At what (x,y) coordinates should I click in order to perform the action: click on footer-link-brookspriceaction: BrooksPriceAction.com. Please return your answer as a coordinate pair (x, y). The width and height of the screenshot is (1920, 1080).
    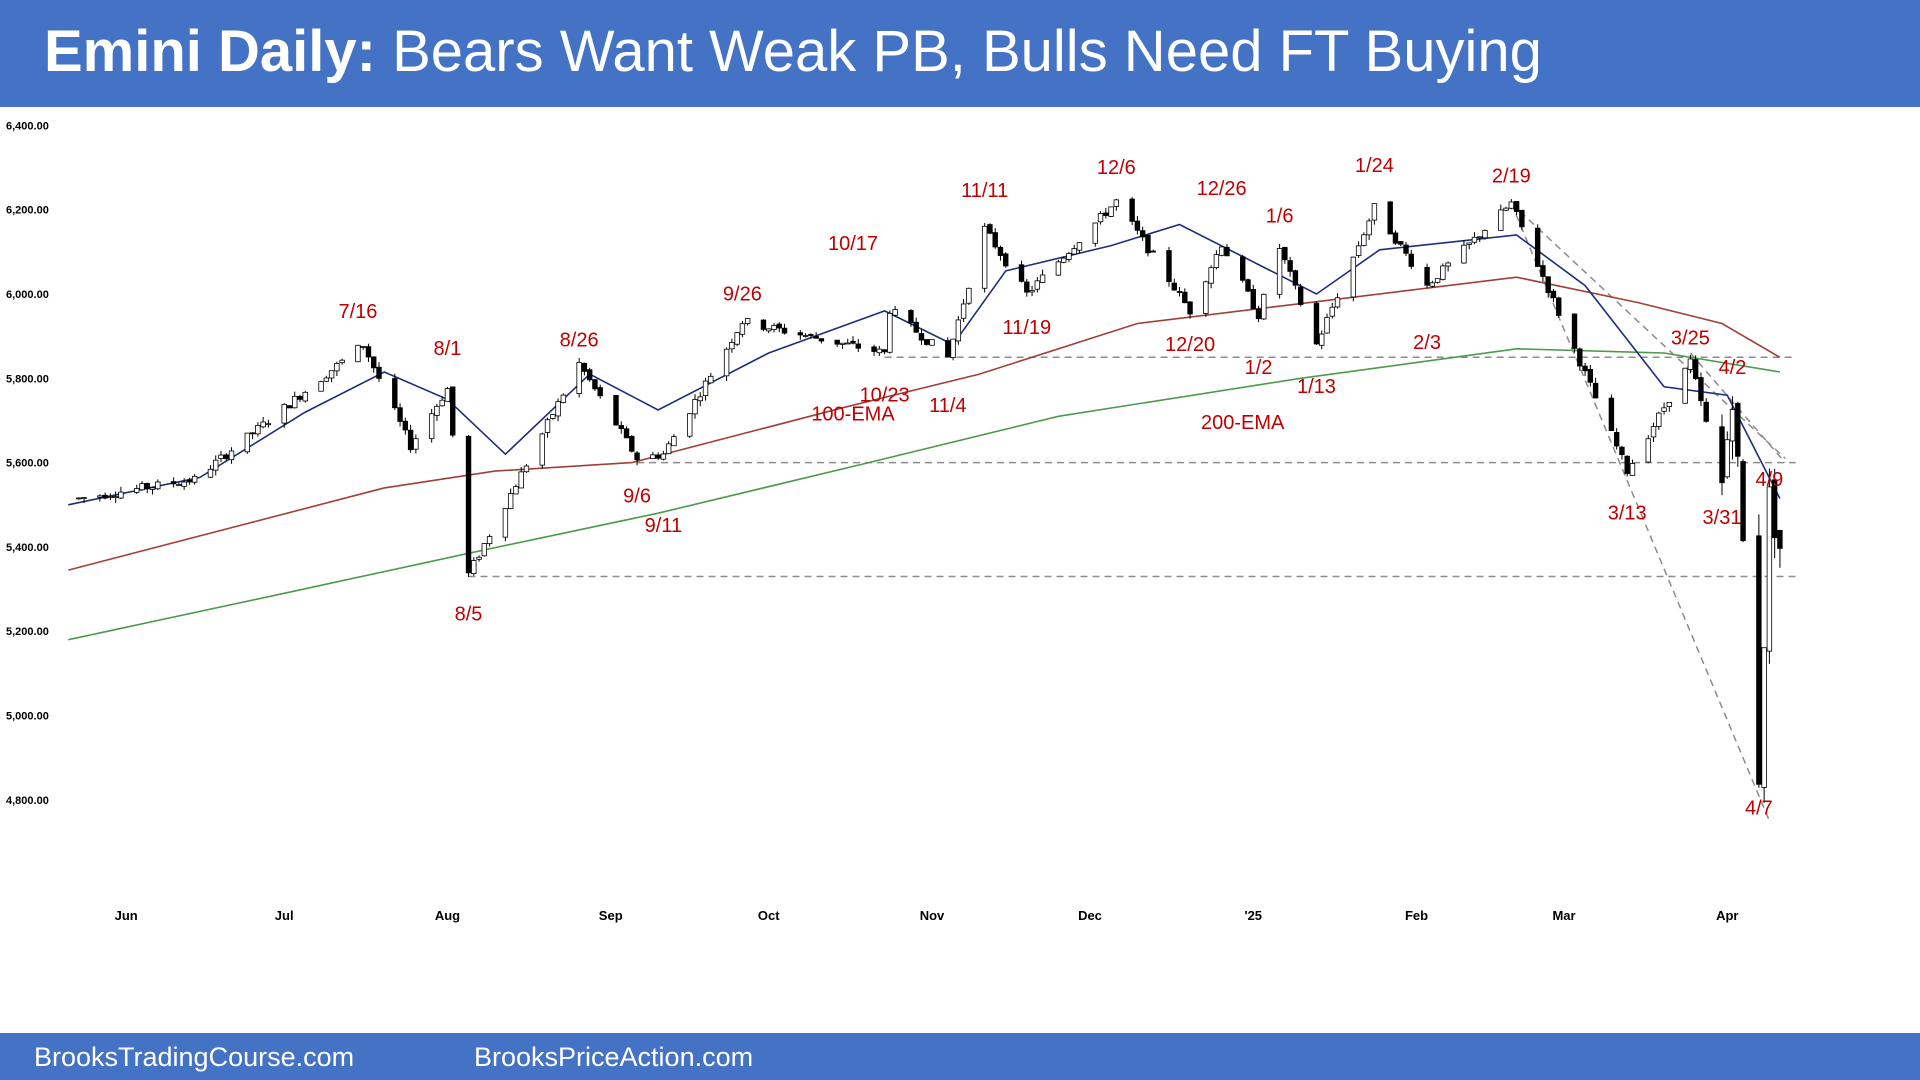
    Looking at the image, I should click on (614, 1057).